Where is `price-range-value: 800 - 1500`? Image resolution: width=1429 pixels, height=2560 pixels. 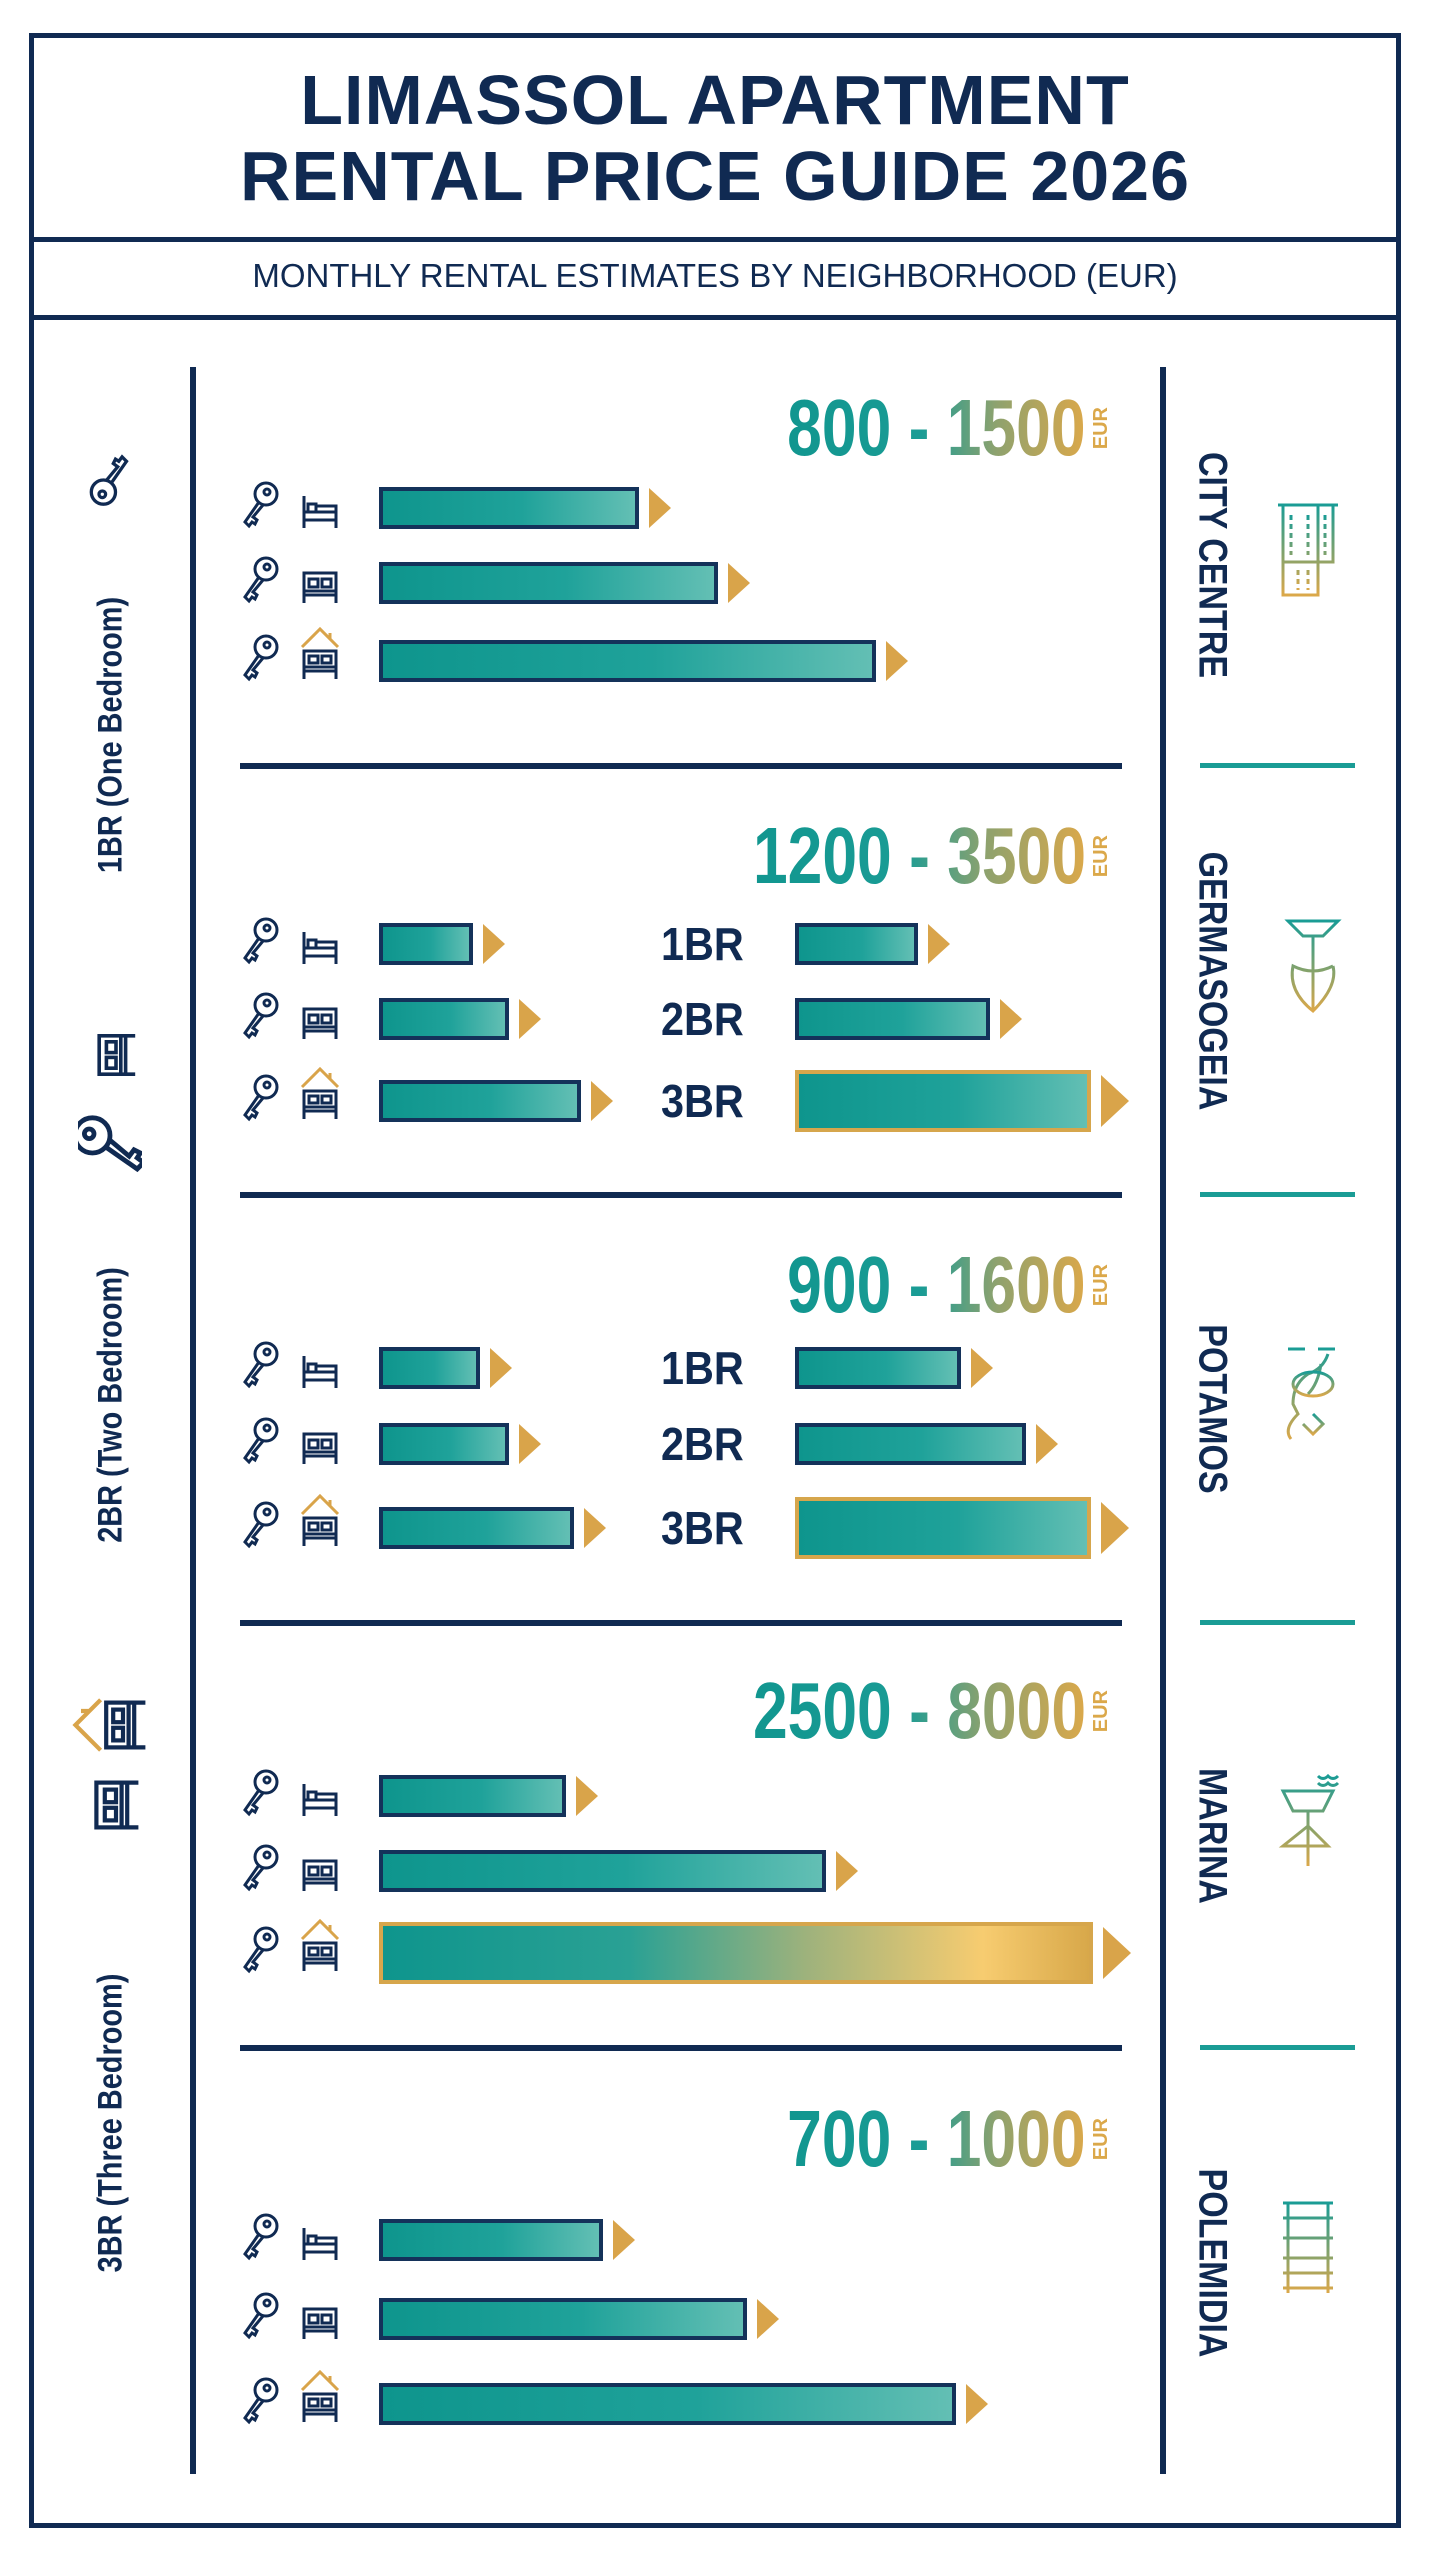
price-range-value: 800 - 1500 is located at coordinates (936, 427).